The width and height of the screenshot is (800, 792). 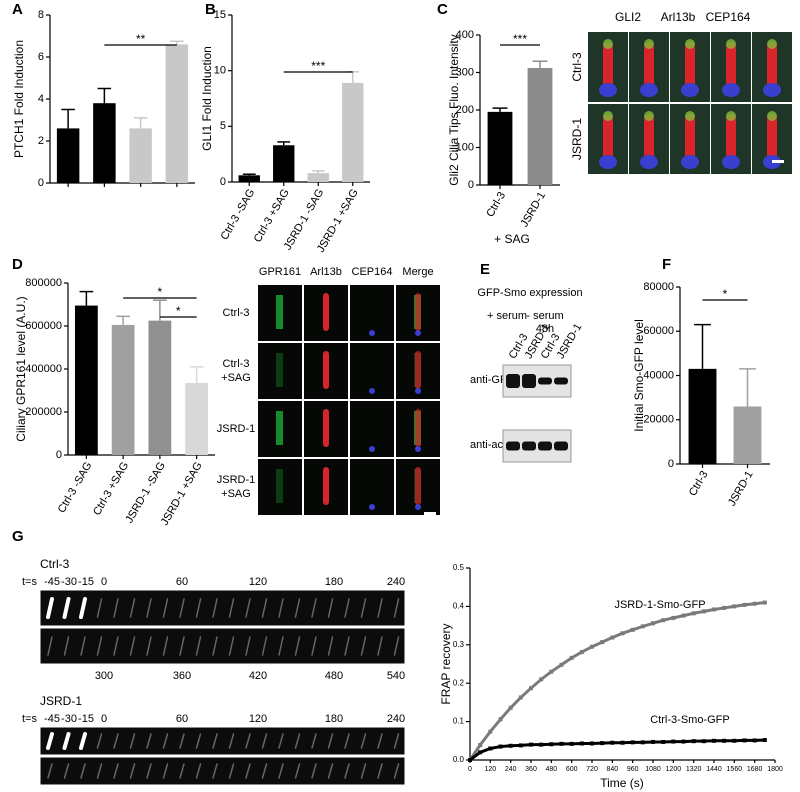 I want to click on gpr161, so click(x=279, y=428).